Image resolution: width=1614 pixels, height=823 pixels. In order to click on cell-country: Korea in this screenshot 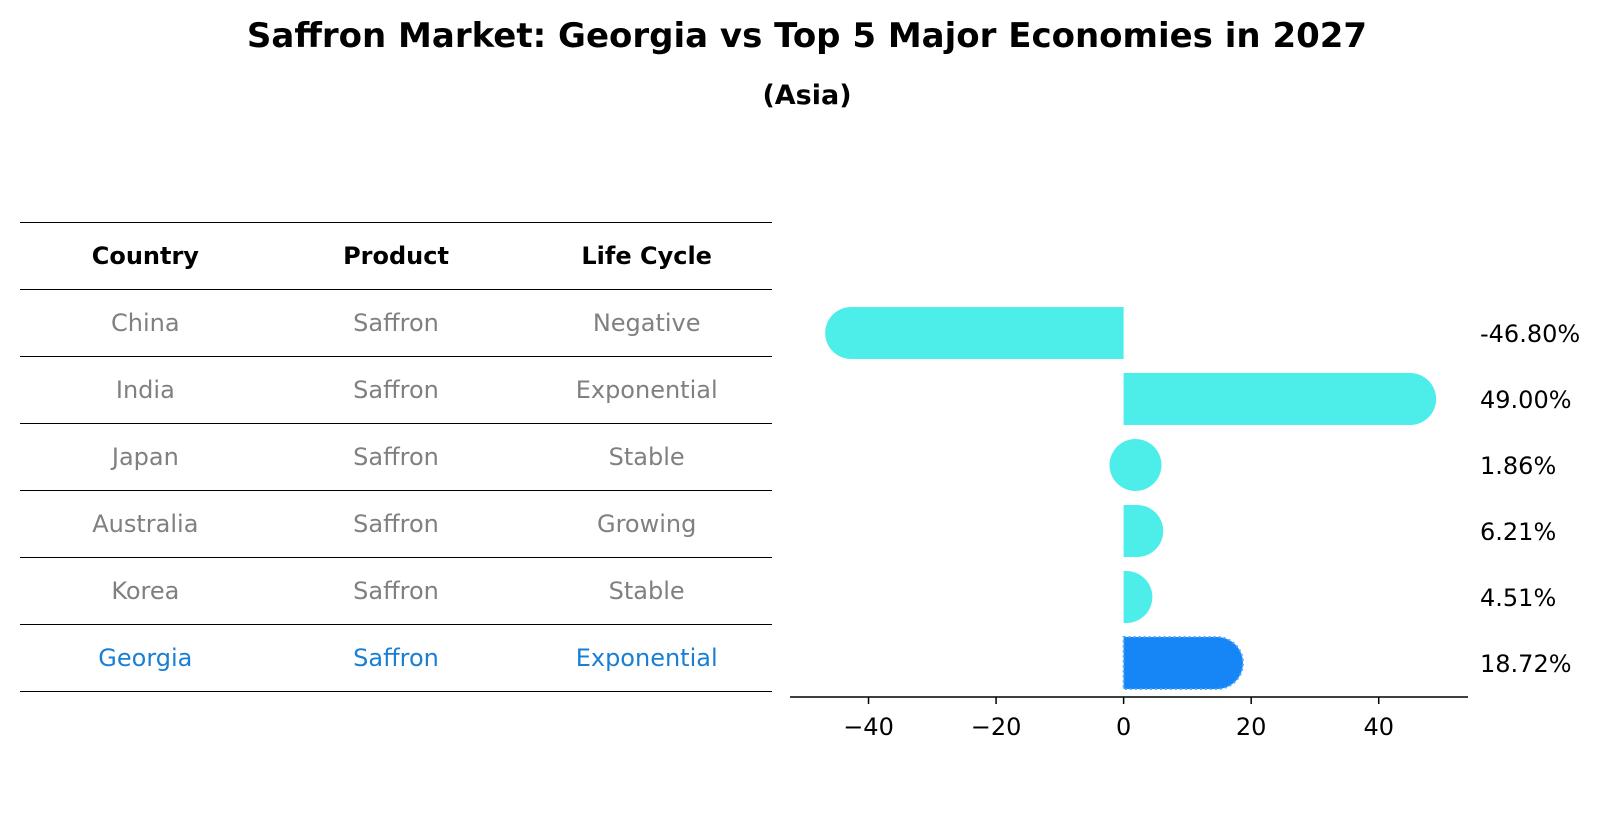, I will do `click(145, 591)`.